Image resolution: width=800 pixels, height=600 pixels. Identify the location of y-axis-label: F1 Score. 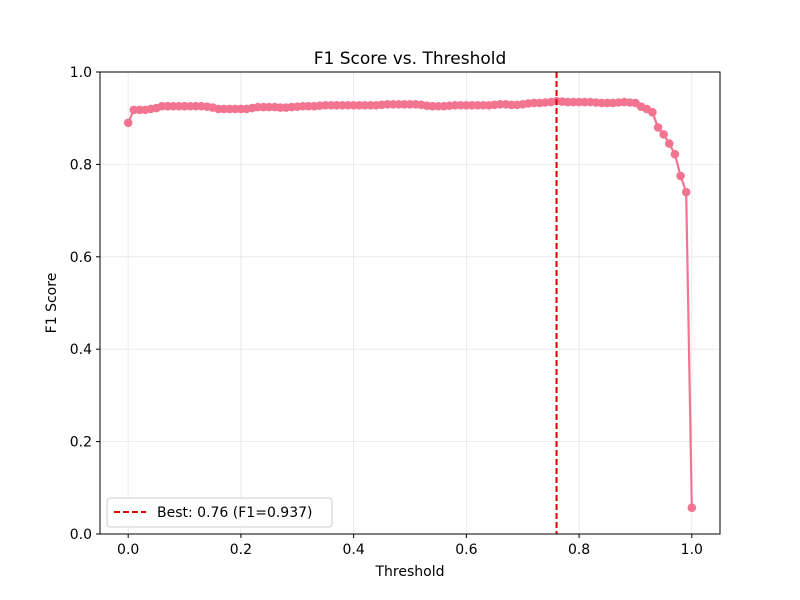
(52, 303).